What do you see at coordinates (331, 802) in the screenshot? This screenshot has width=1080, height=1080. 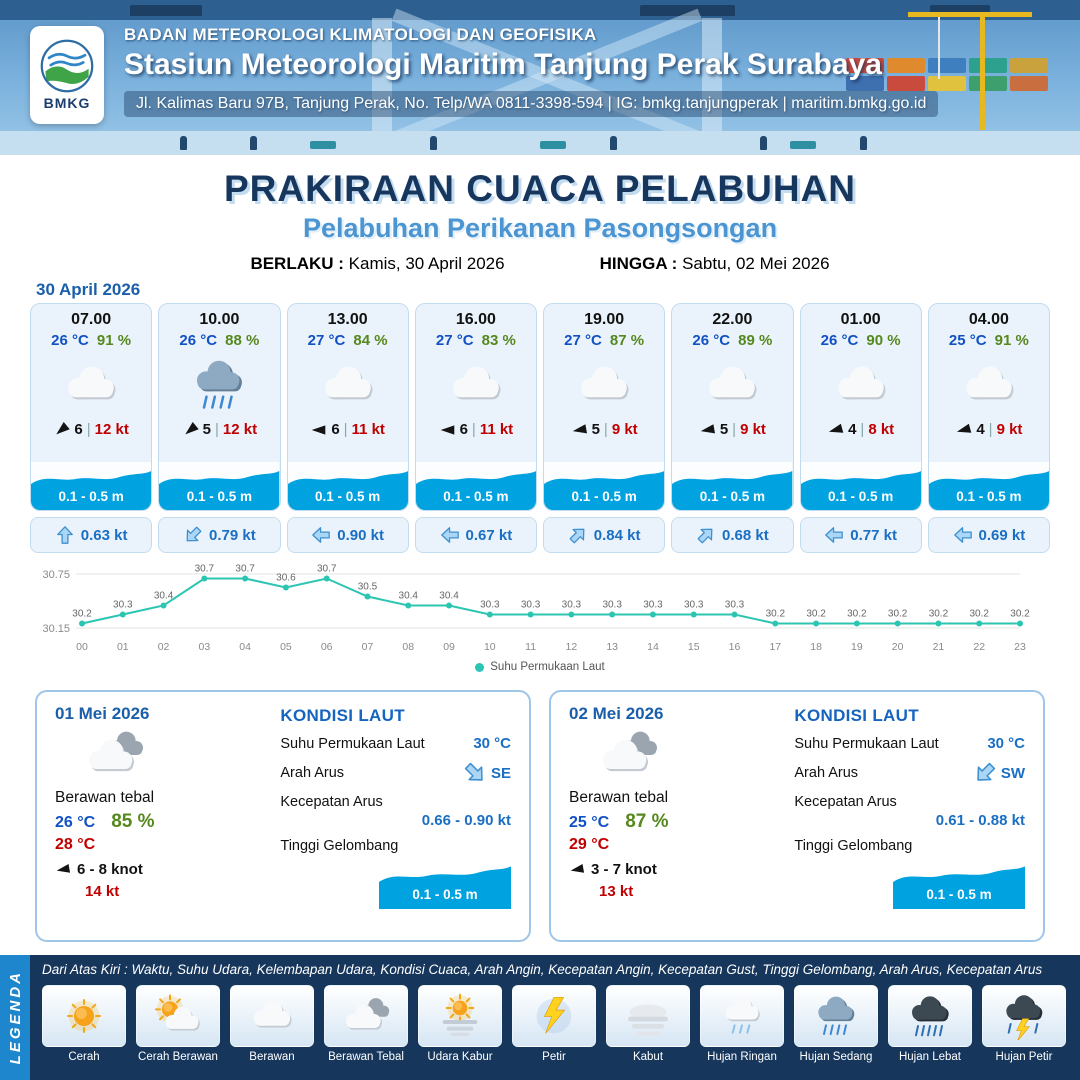 I see `current-speed-label: Kecepatan Arus` at bounding box center [331, 802].